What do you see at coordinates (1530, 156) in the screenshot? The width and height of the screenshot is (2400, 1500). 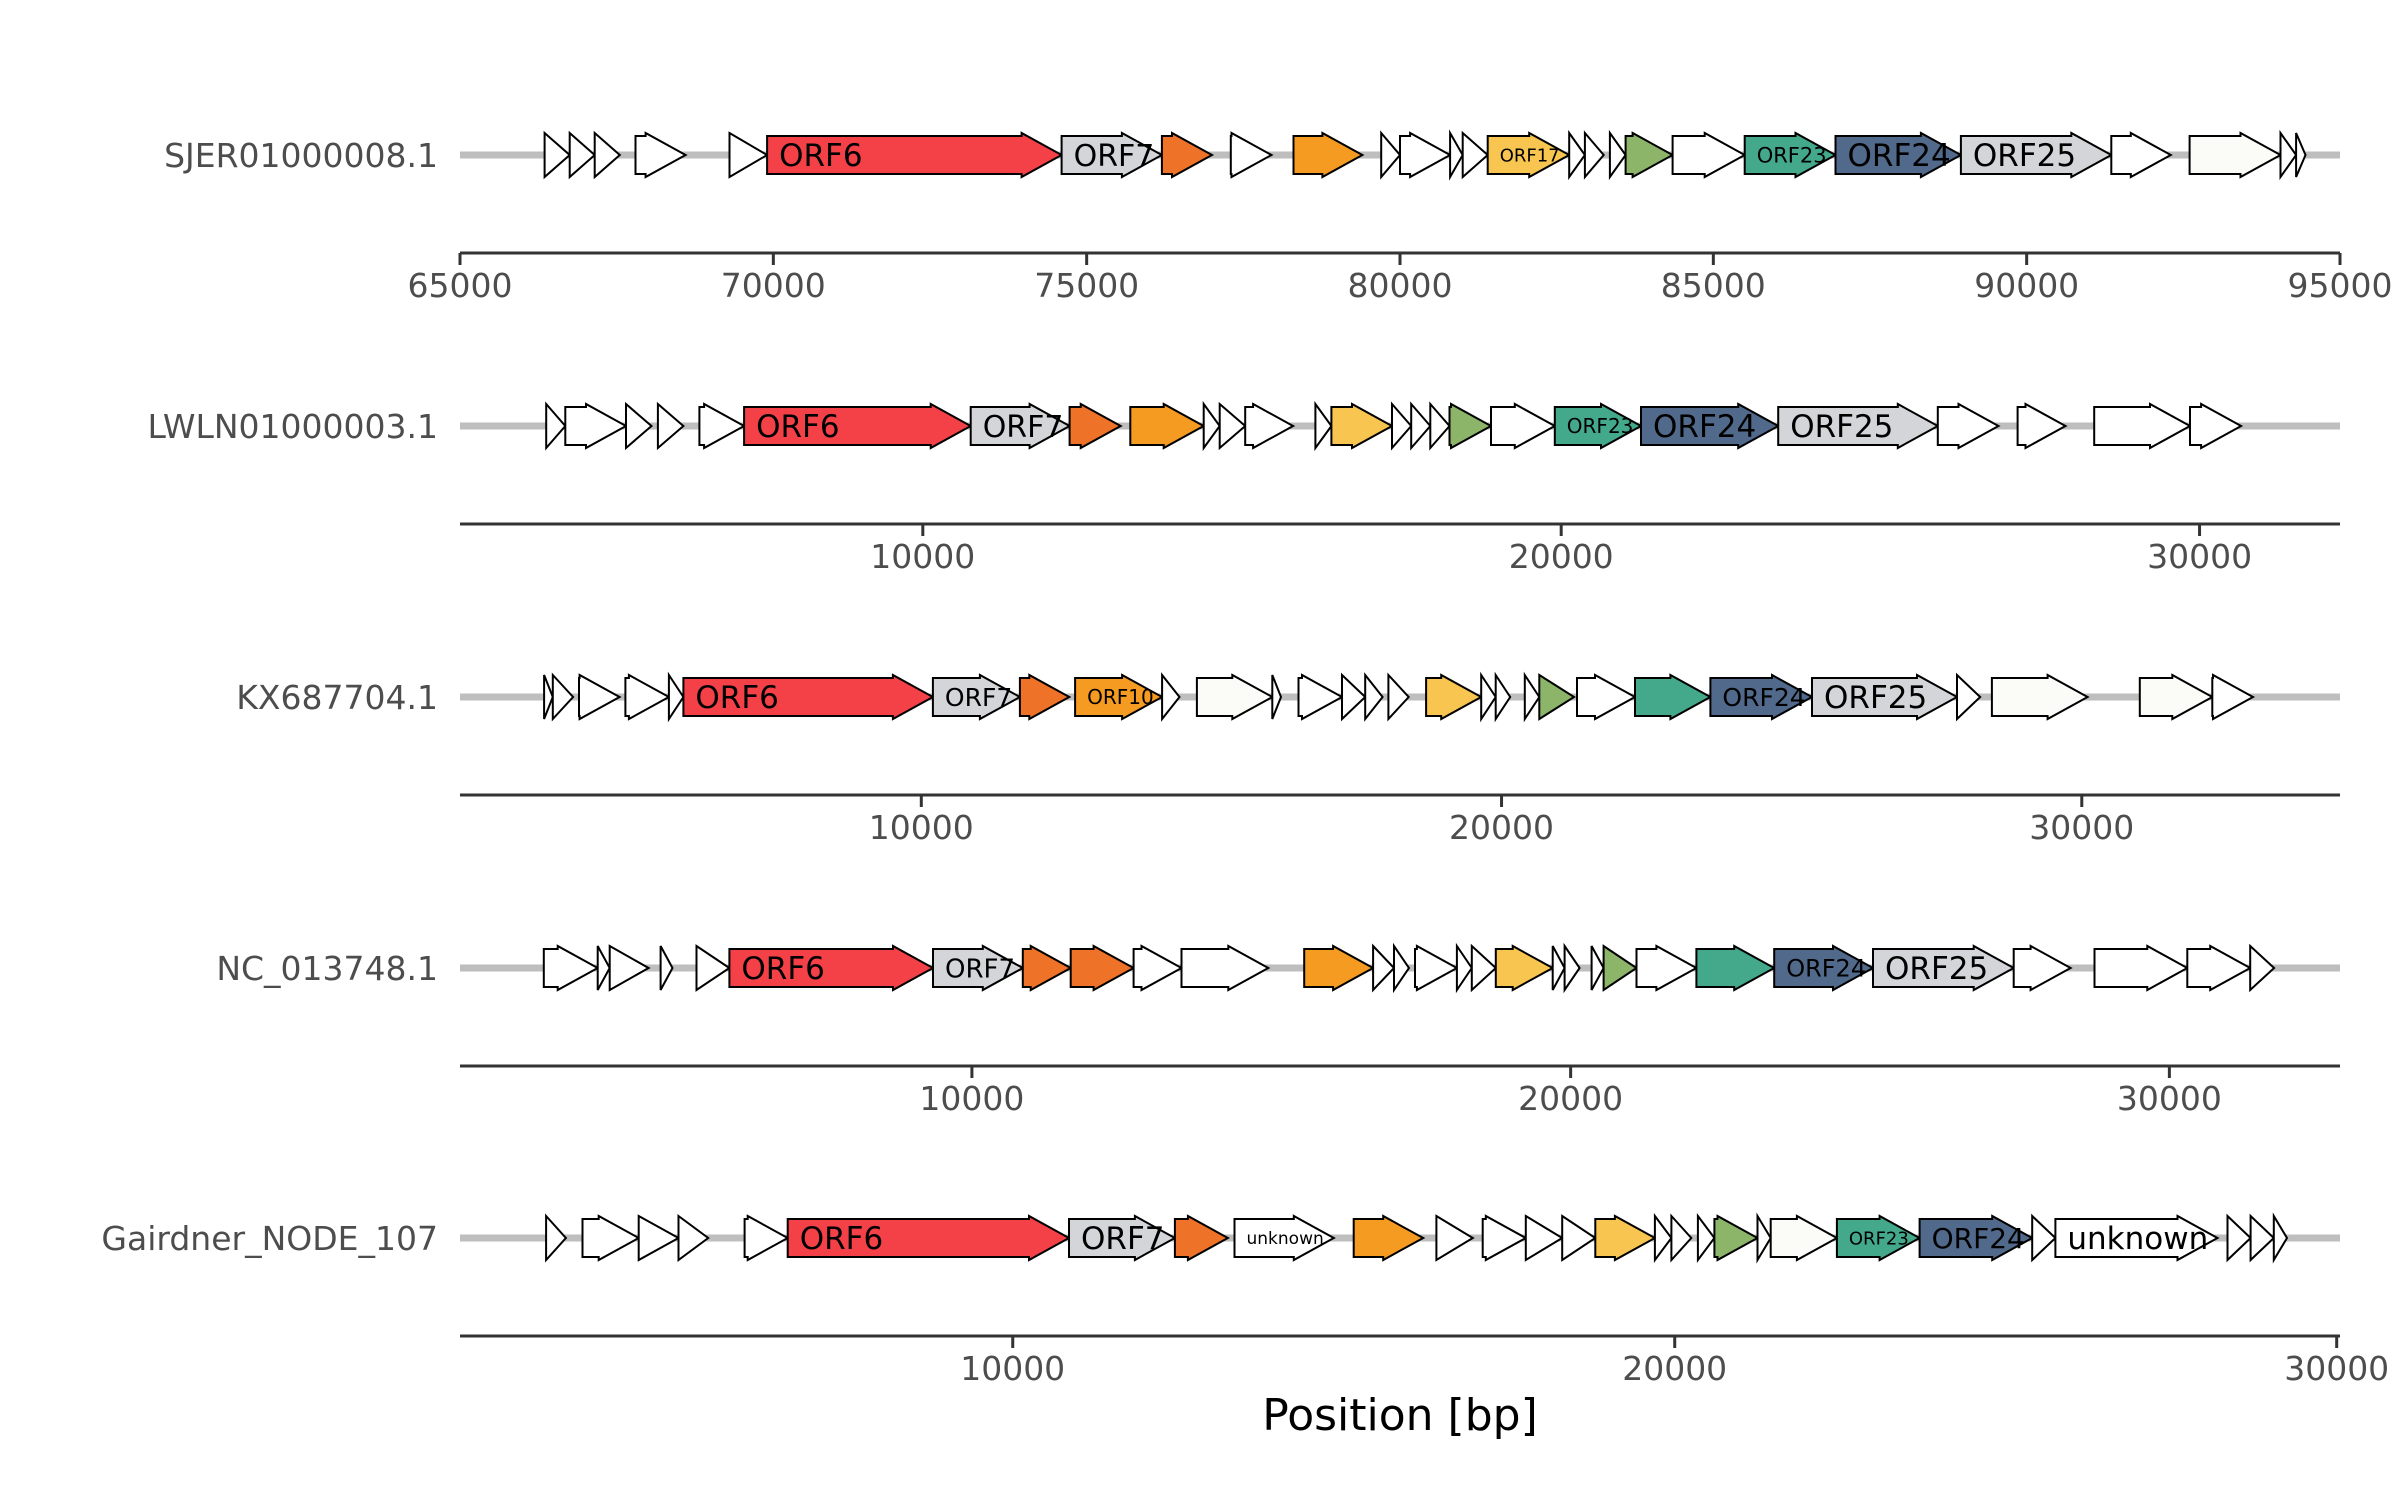 I see `gene-label: ORF17` at bounding box center [1530, 156].